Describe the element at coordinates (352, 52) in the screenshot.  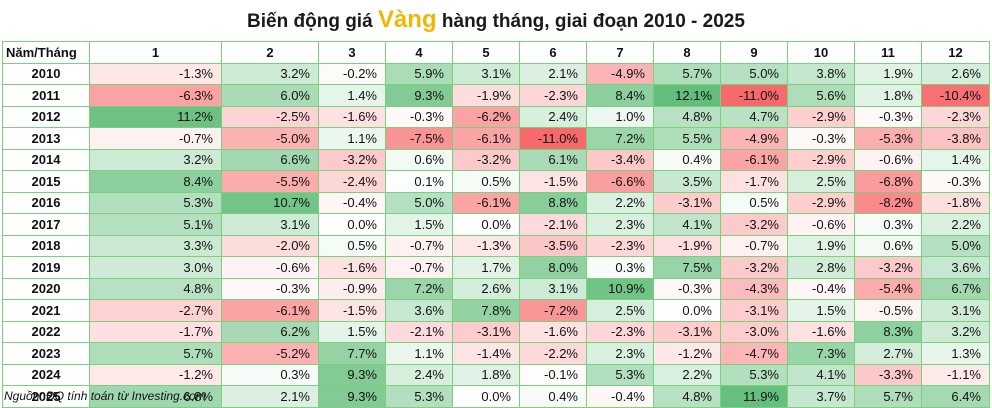
I see `month-header: 3` at that location.